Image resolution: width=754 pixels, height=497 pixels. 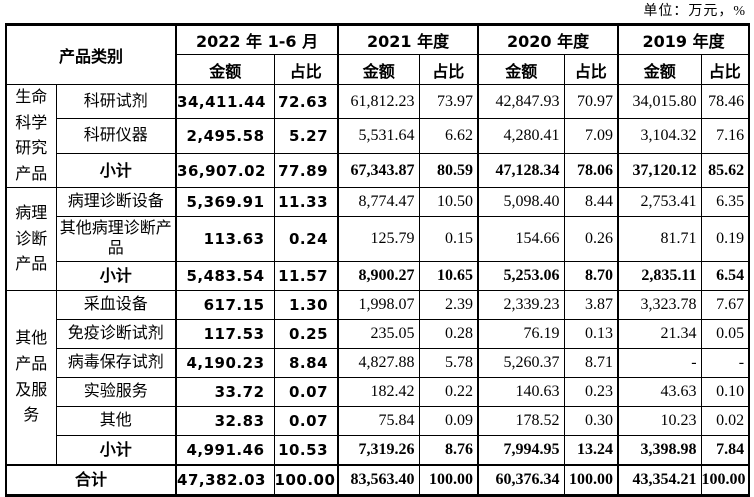 I want to click on row-label-lab-services: 实验服务, so click(x=116, y=392).